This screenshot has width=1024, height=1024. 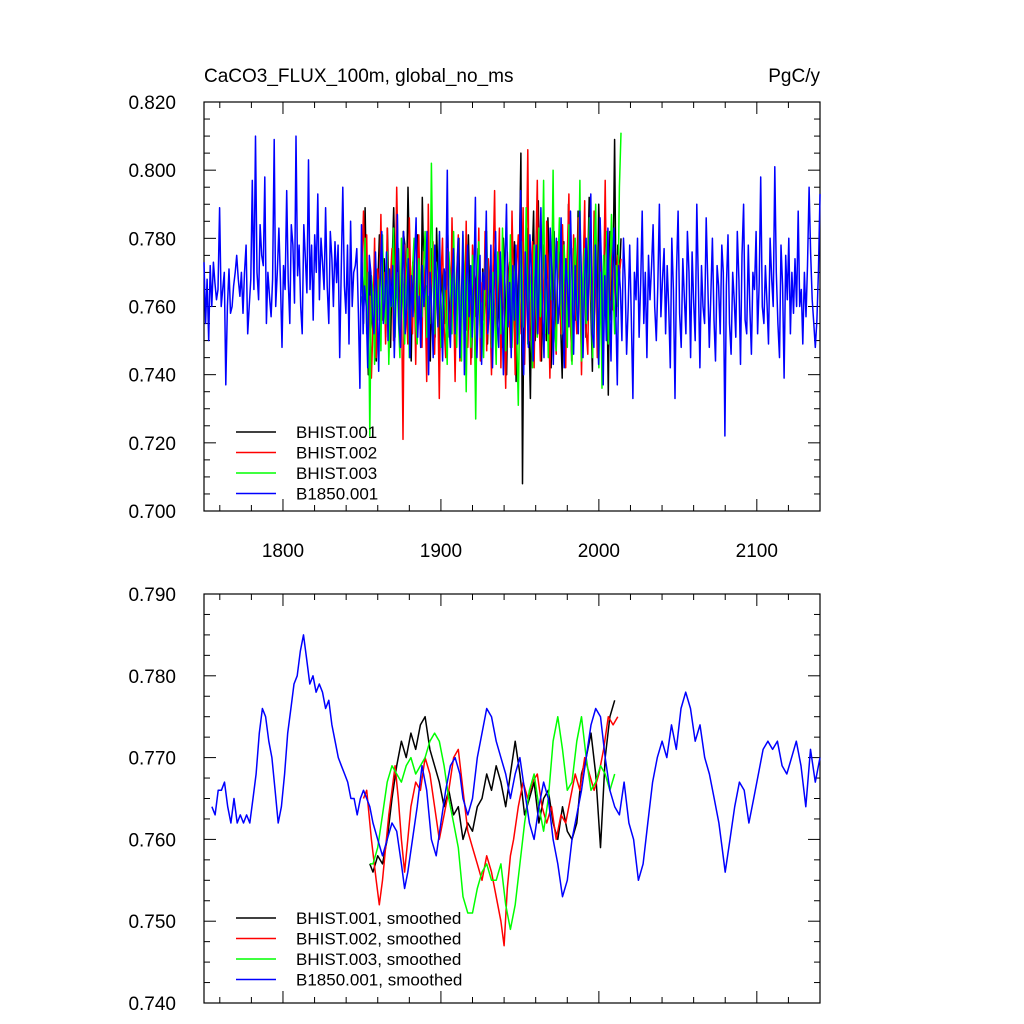 What do you see at coordinates (441, 551) in the screenshot?
I see `x-tick-label: 1900` at bounding box center [441, 551].